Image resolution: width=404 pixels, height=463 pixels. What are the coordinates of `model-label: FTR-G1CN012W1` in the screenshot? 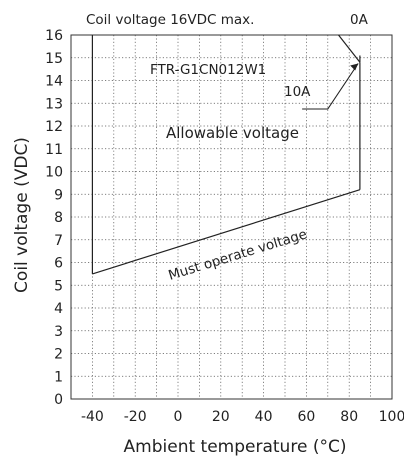 It's located at (208, 70).